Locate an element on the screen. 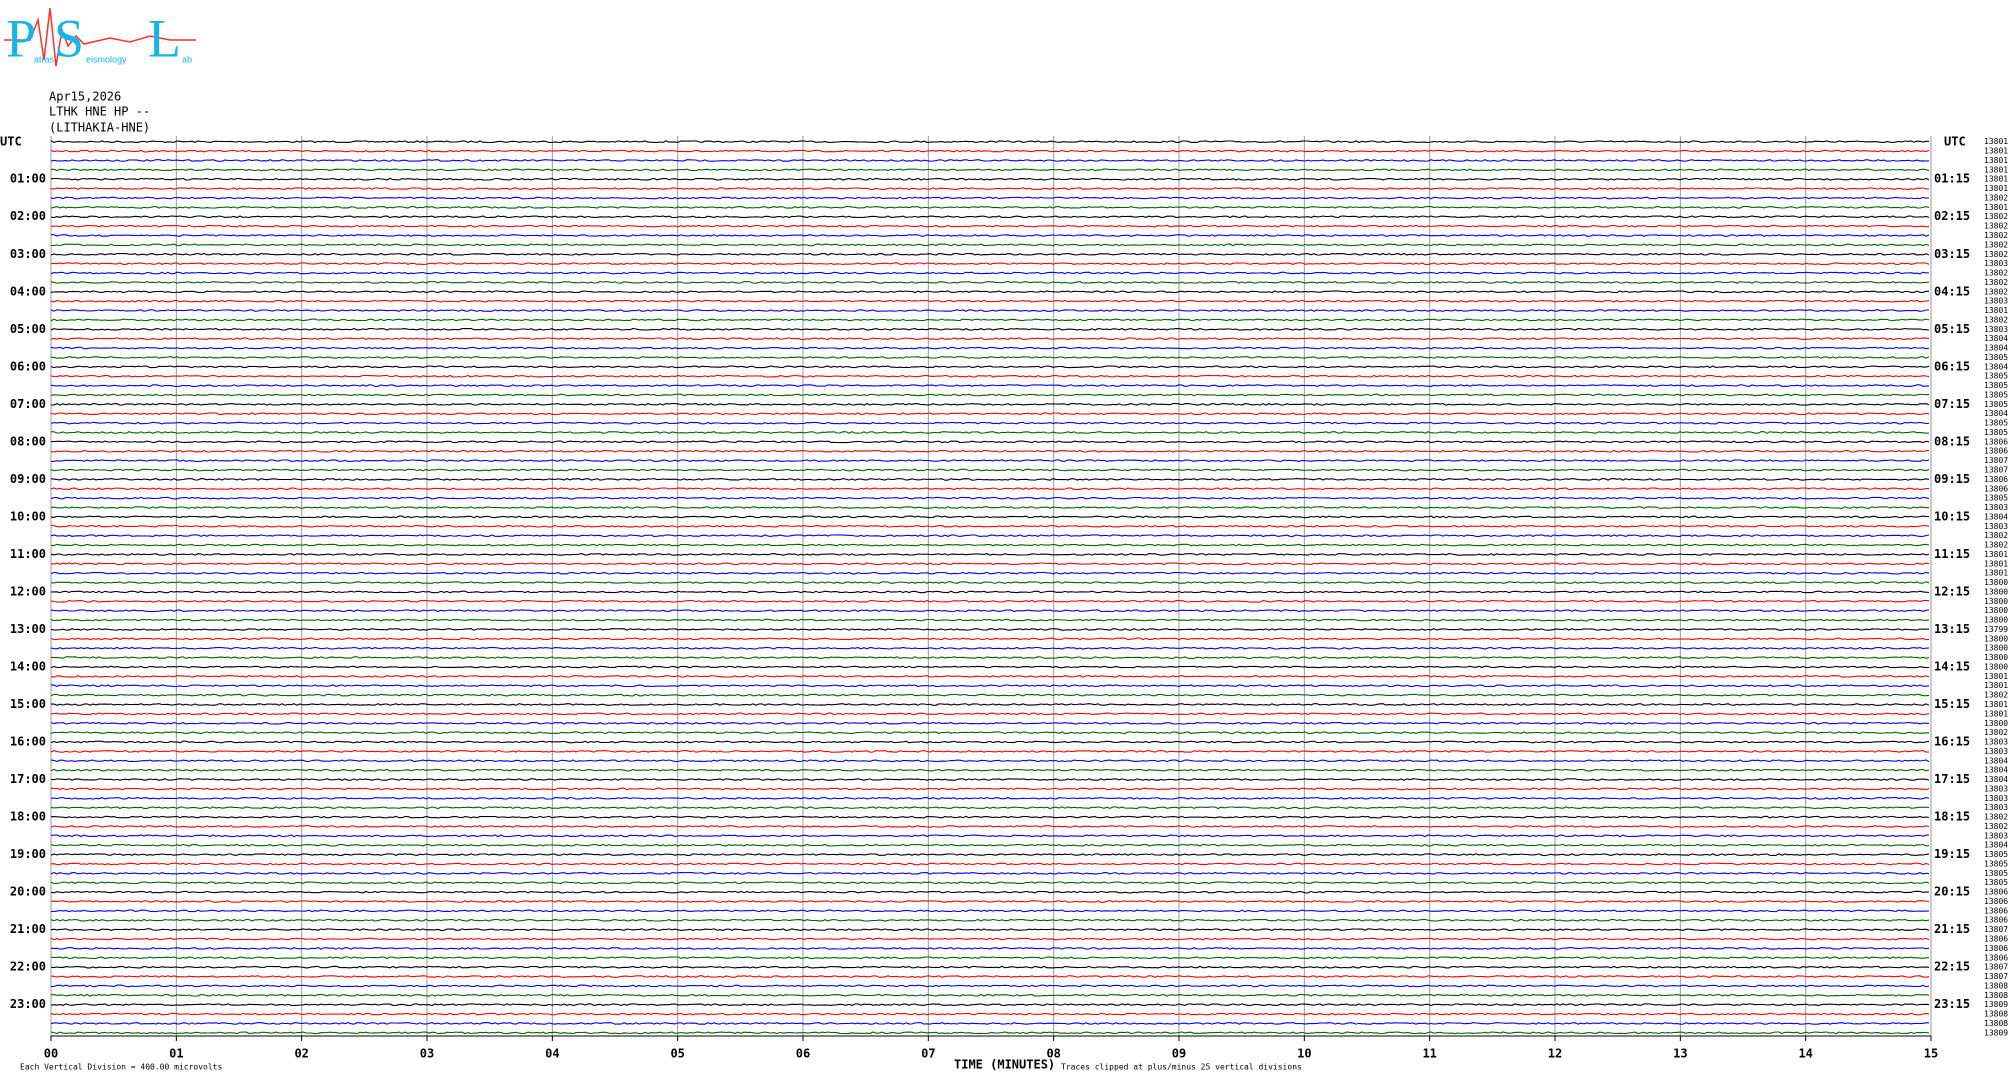 The image size is (2010, 1080). x-tick-label: 10 is located at coordinates (1304, 1054).